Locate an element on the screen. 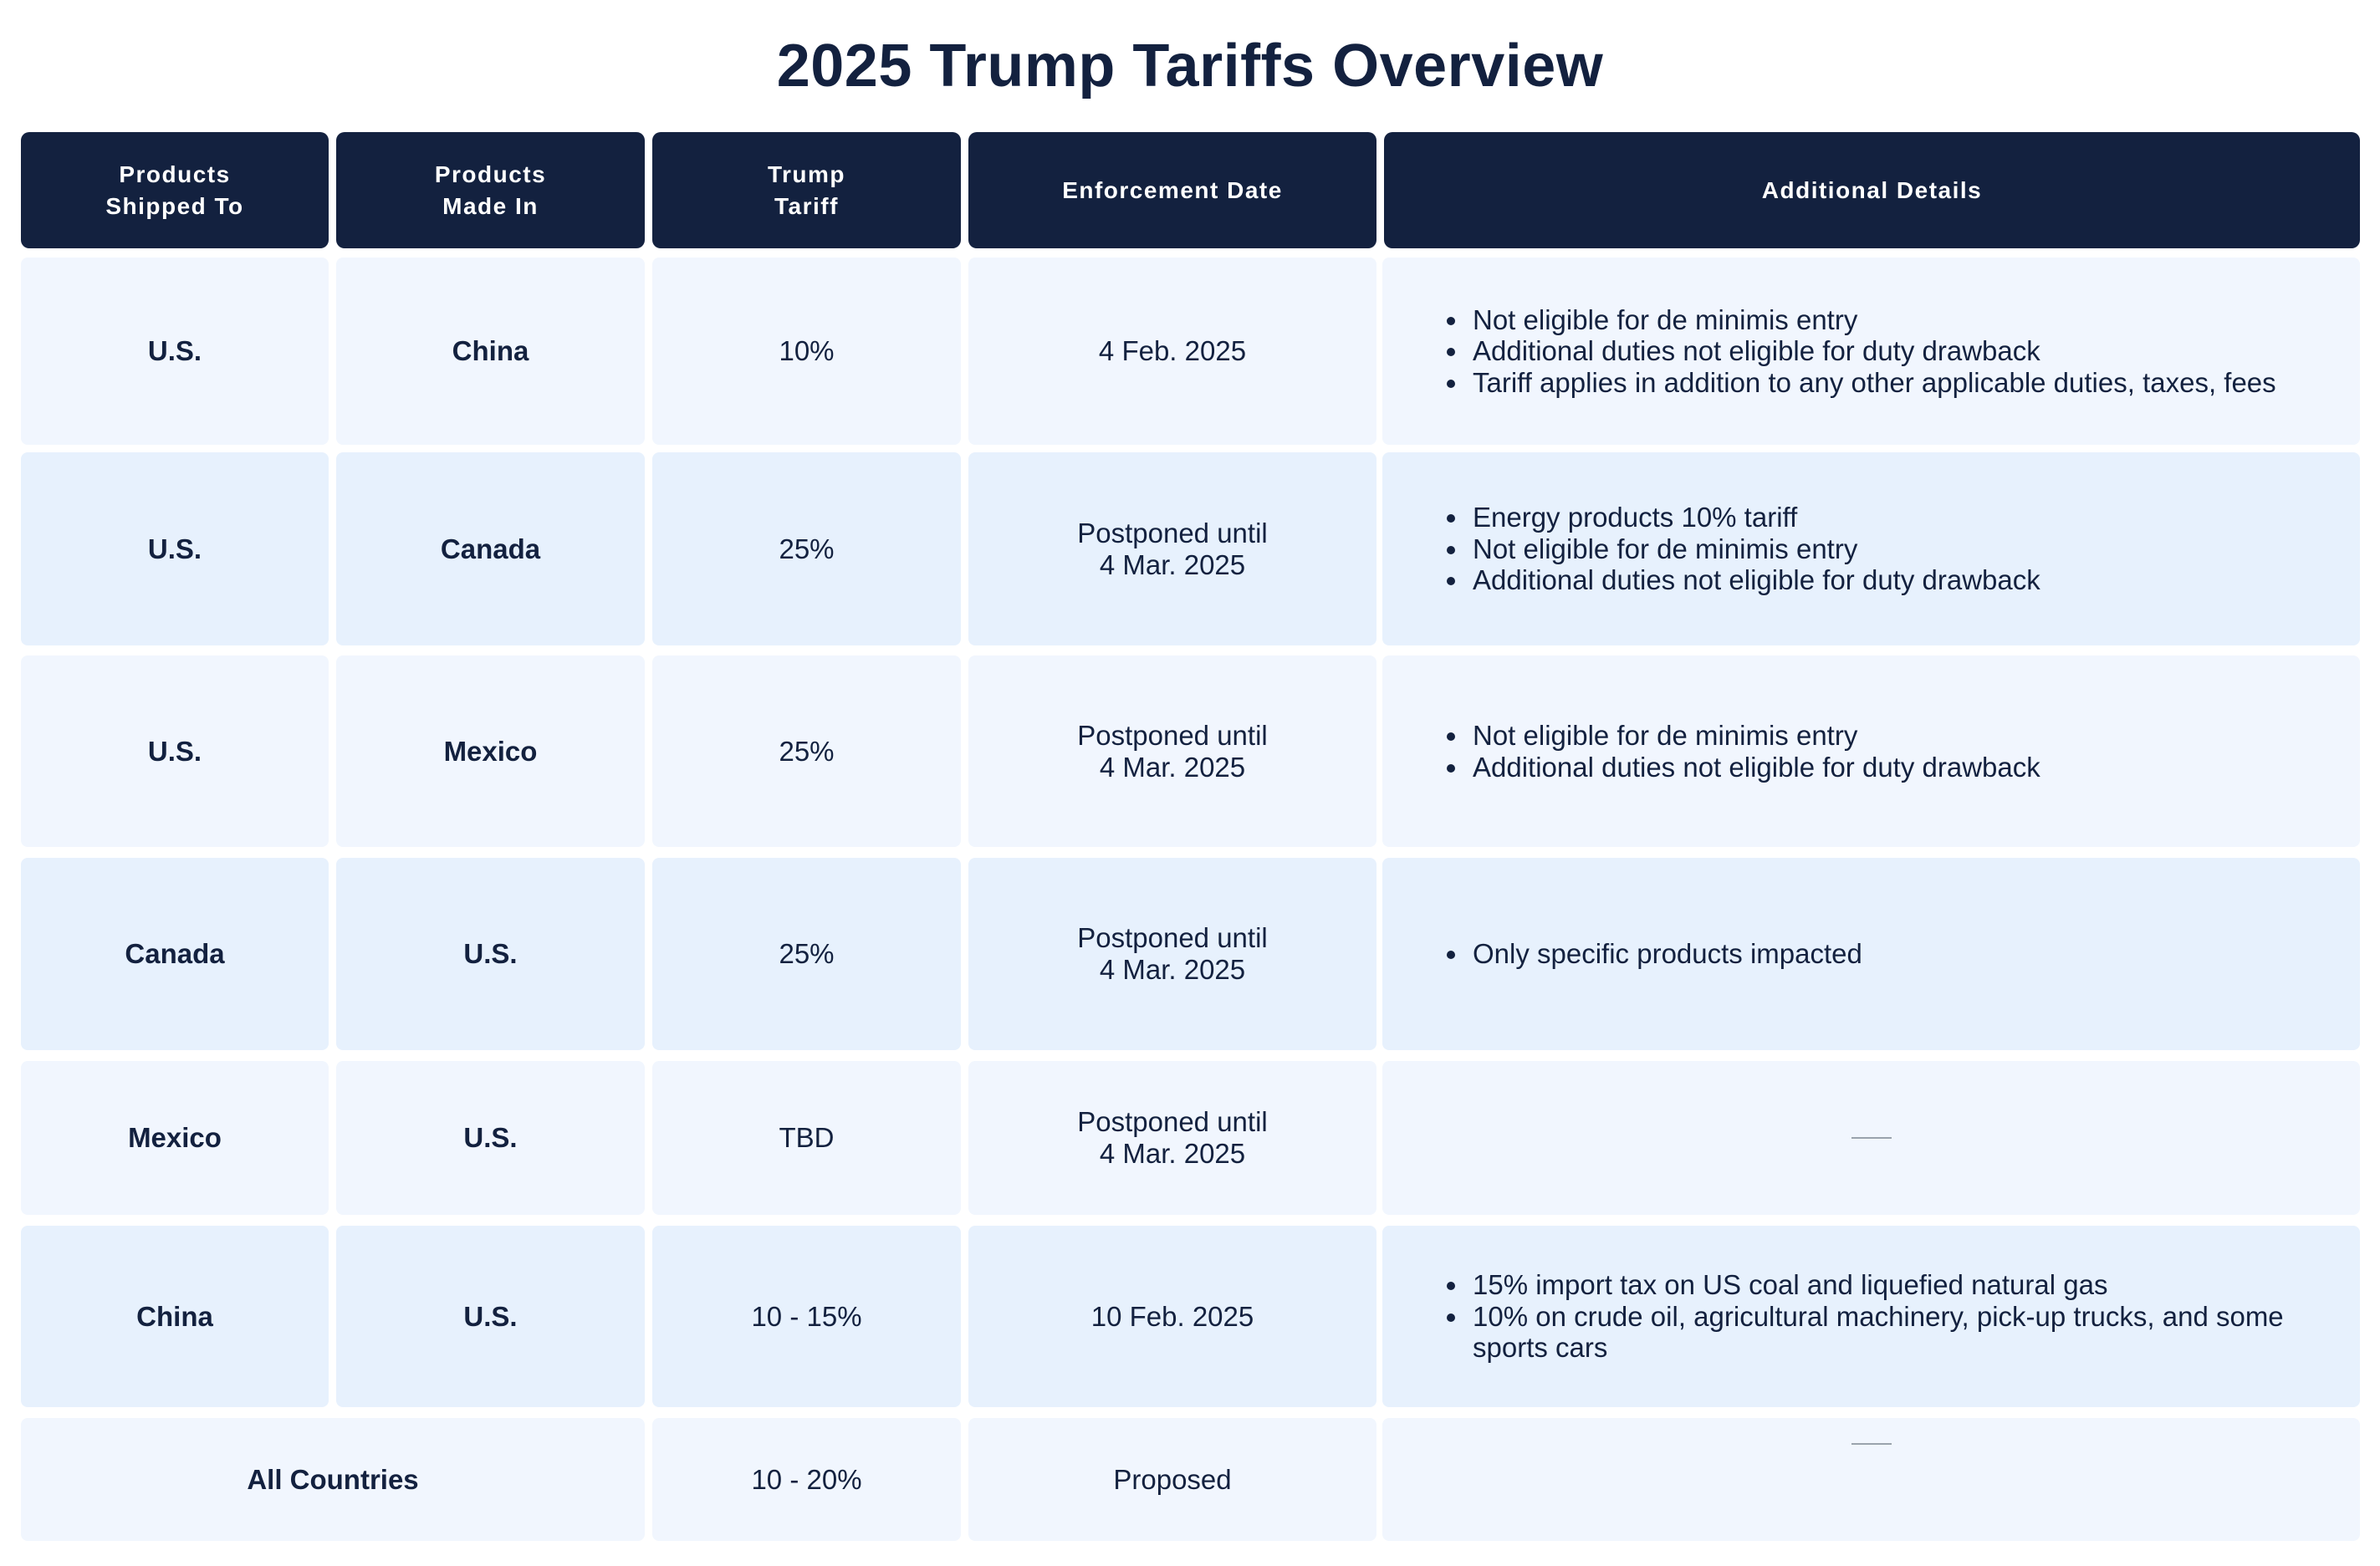 The image size is (2380, 1566). cell-tariff: 10 - 15% is located at coordinates (806, 1316).